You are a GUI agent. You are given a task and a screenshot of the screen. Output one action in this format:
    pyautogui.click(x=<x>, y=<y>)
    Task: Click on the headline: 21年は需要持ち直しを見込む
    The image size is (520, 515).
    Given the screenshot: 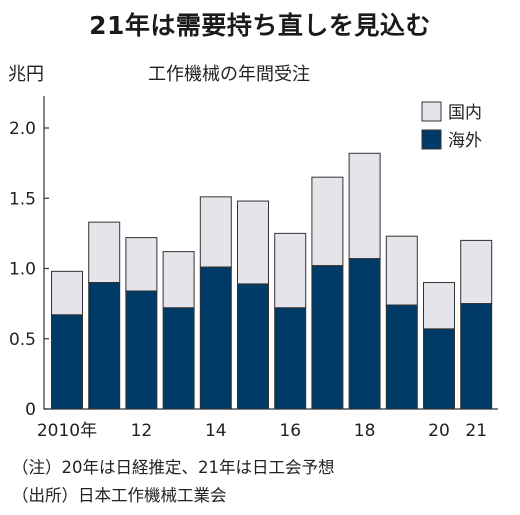 What is the action you would take?
    pyautogui.click(x=260, y=25)
    